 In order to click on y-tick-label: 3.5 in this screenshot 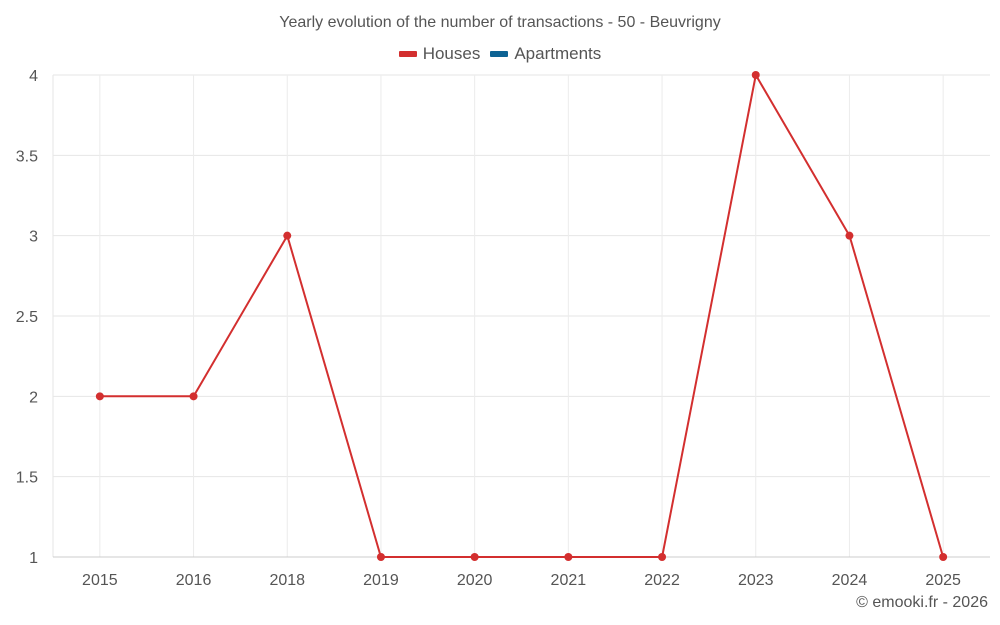, I will do `click(27, 156)`.